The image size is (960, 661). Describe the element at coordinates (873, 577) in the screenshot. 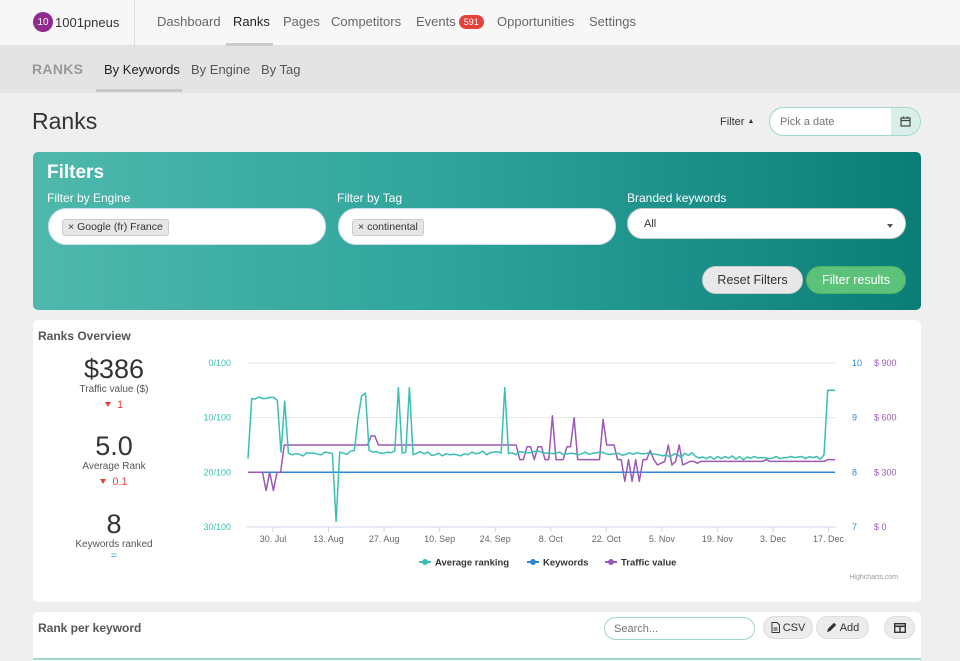

I see `chart-credits: Highcharts.com` at that location.